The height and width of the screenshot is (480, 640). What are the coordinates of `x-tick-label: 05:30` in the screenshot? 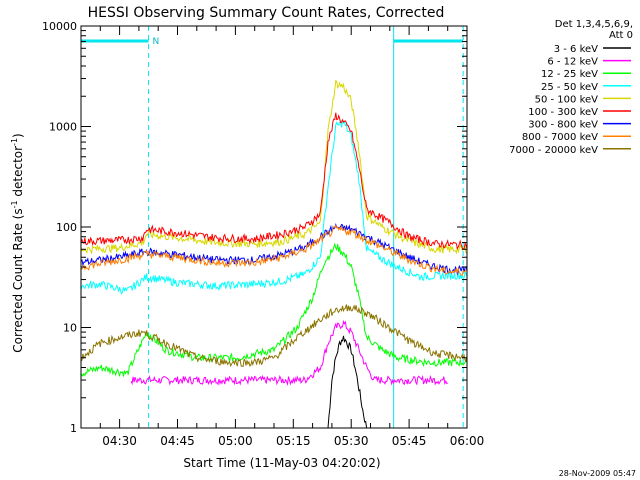 It's located at (351, 441).